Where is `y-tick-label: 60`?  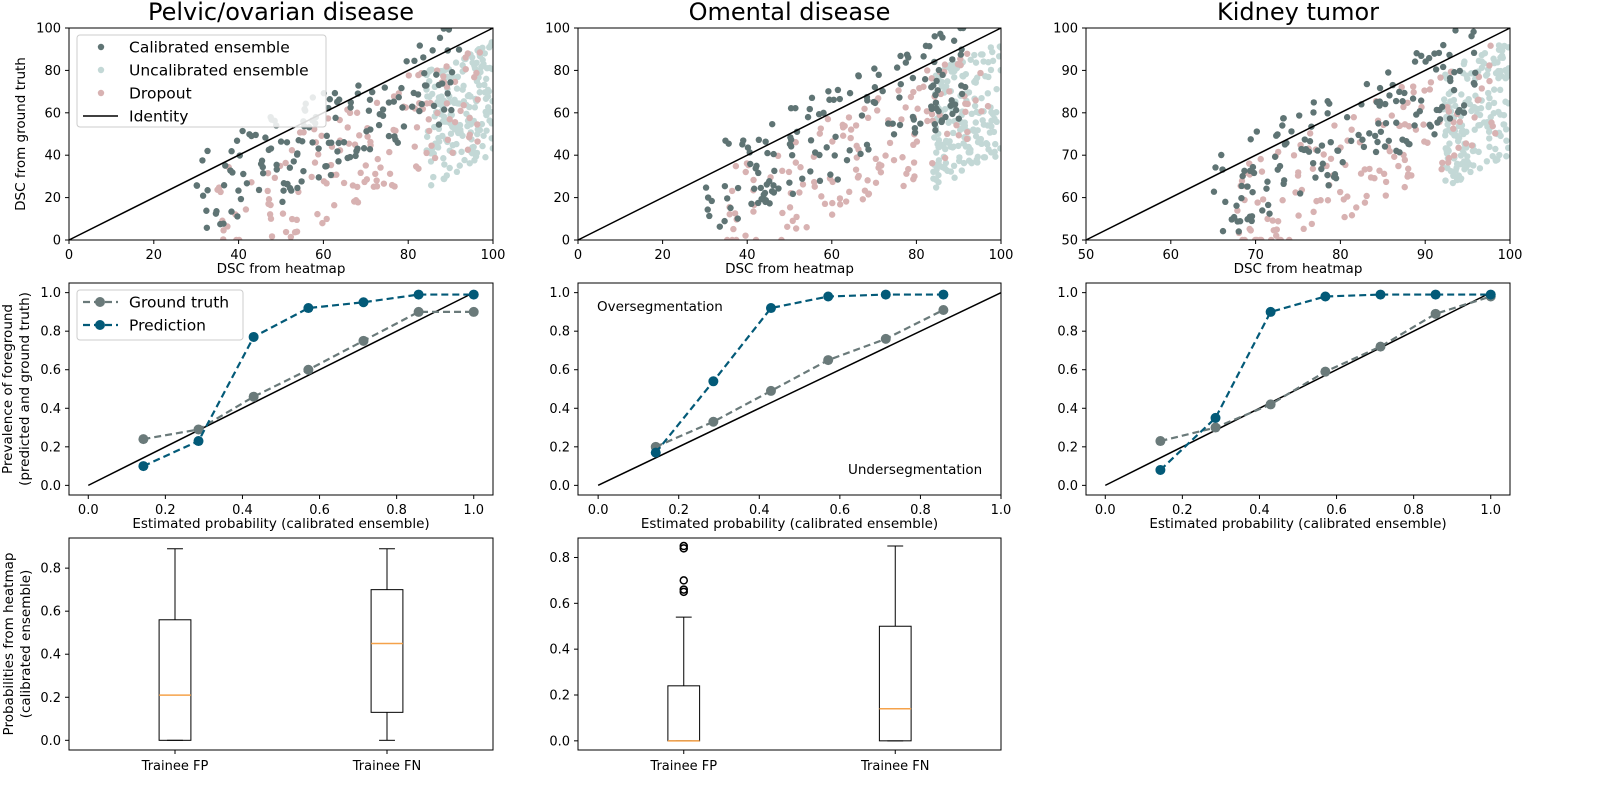 y-tick-label: 60 is located at coordinates (561, 113).